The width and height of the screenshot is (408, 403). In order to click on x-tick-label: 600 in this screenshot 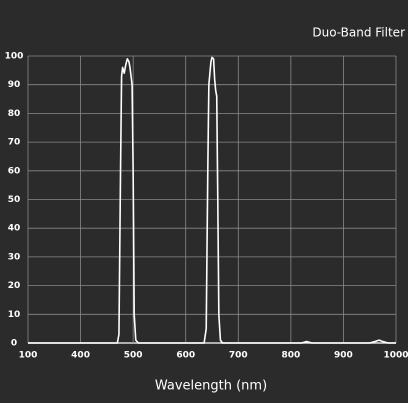, I will do `click(185, 356)`.